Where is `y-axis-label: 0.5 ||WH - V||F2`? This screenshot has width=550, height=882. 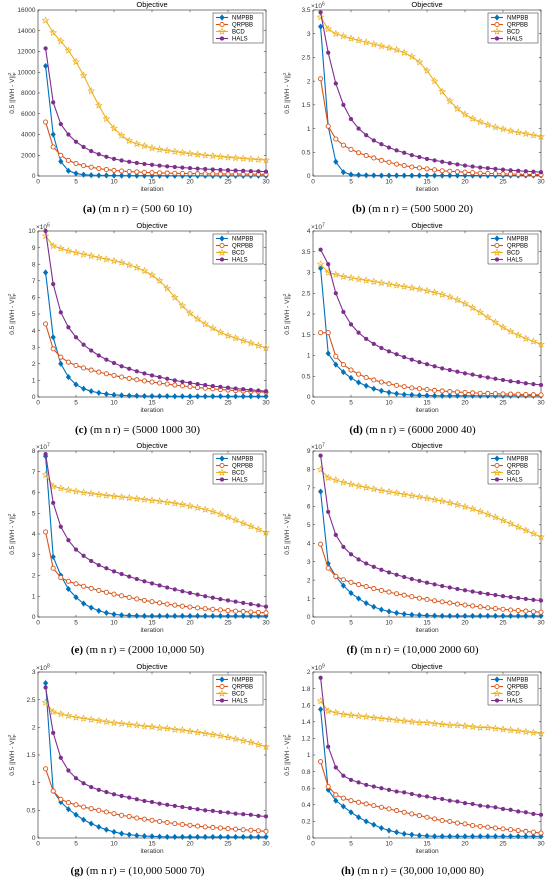
y-axis-label: 0.5 ||WH - V||F2 is located at coordinates (12, 93).